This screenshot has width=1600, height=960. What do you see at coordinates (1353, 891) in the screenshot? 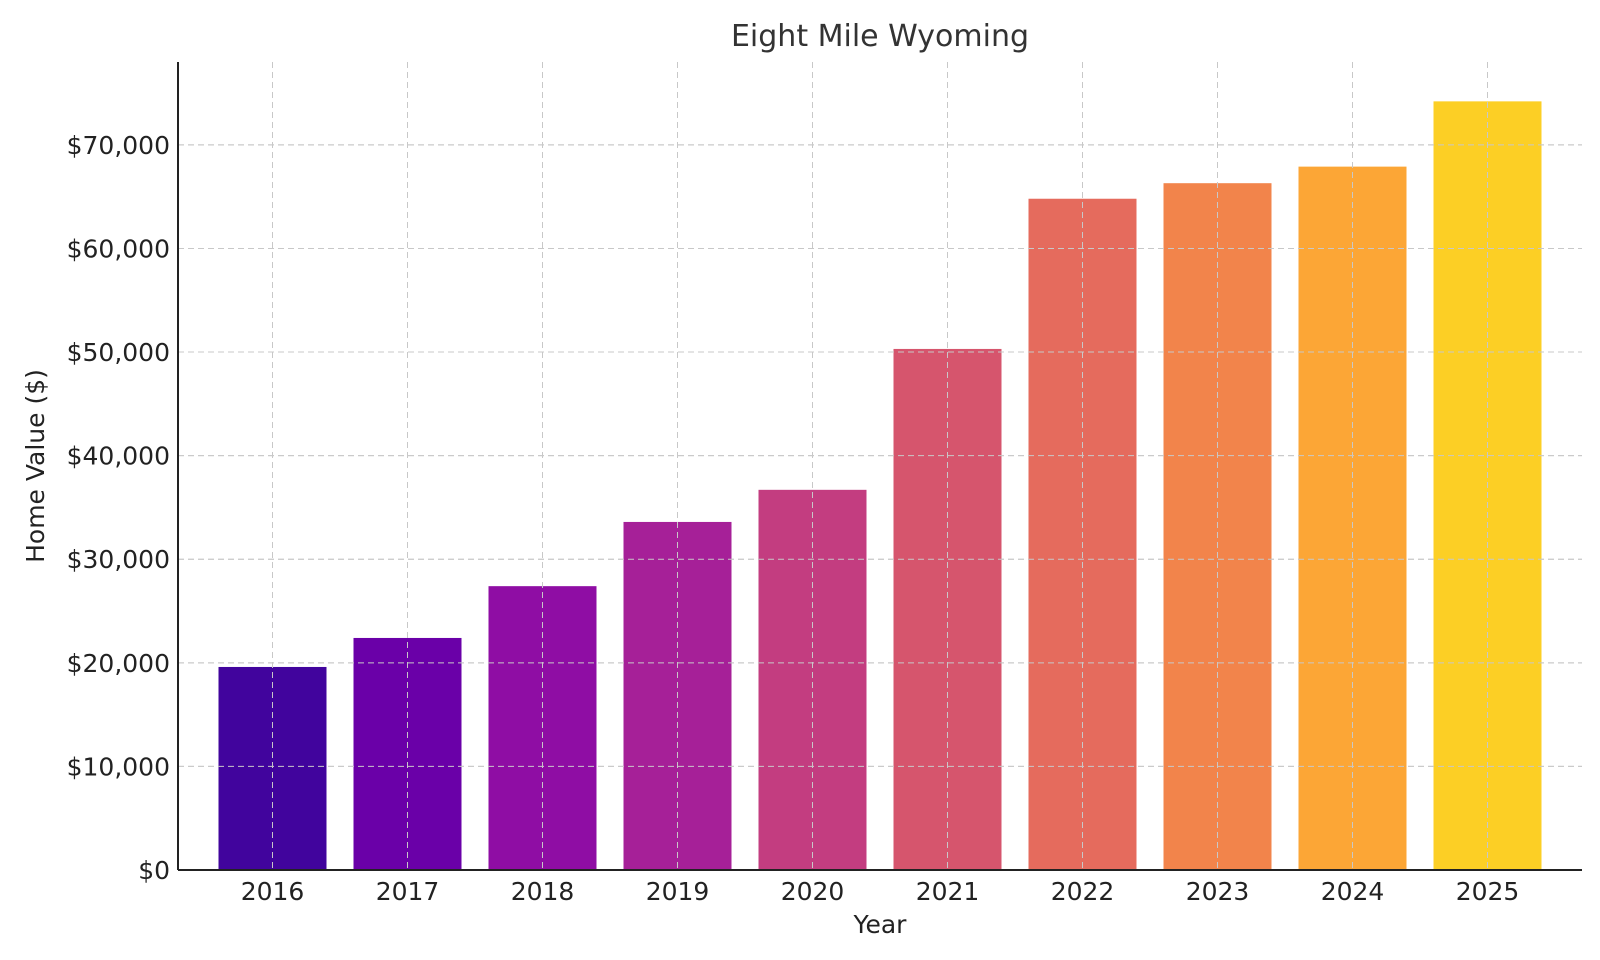
I see `x-tick-label: 2024` at bounding box center [1353, 891].